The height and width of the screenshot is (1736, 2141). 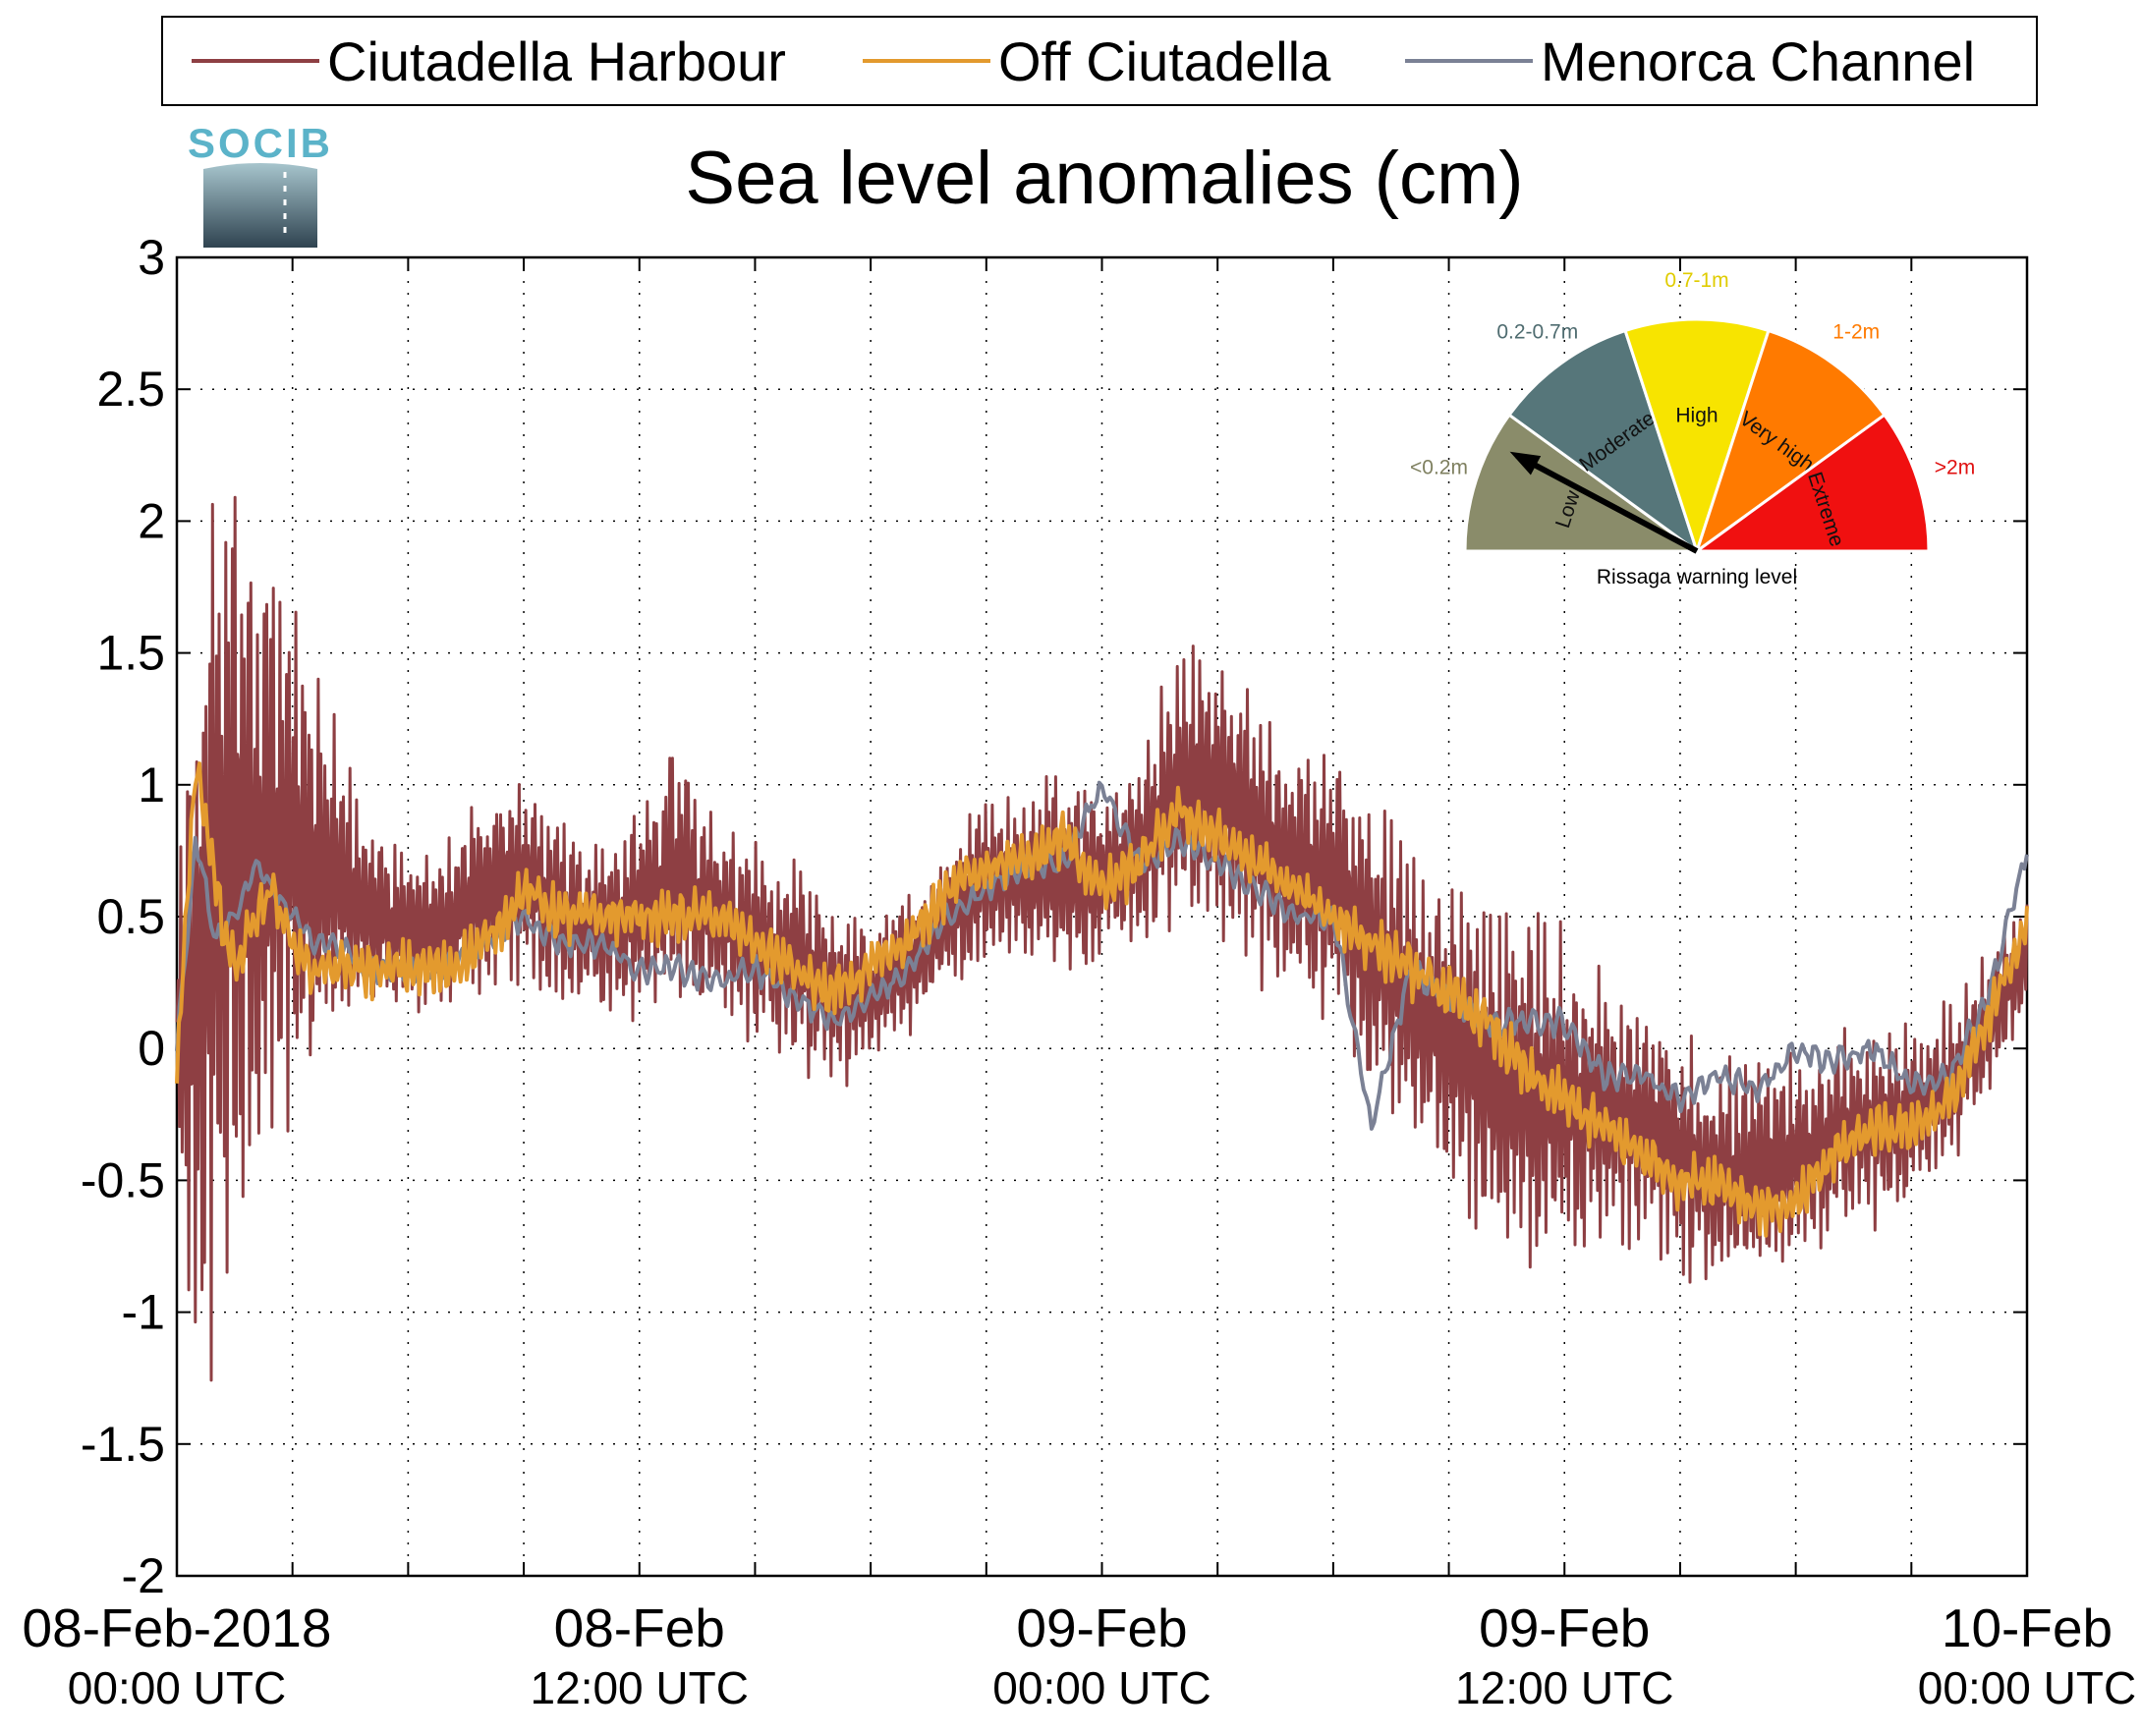 What do you see at coordinates (1856, 332) in the screenshot?
I see `gauge-range-very-high: 1-2m` at bounding box center [1856, 332].